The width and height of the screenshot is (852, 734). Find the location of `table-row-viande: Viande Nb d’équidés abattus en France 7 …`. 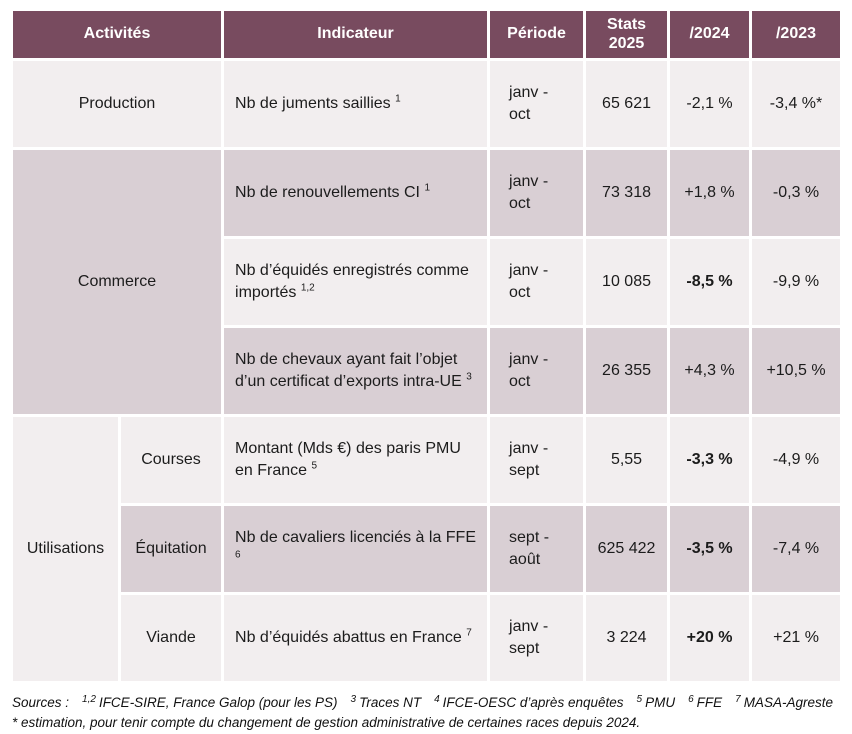

table-row-viande: Viande Nb d’équidés abattus en France 7 … is located at coordinates (427, 638).